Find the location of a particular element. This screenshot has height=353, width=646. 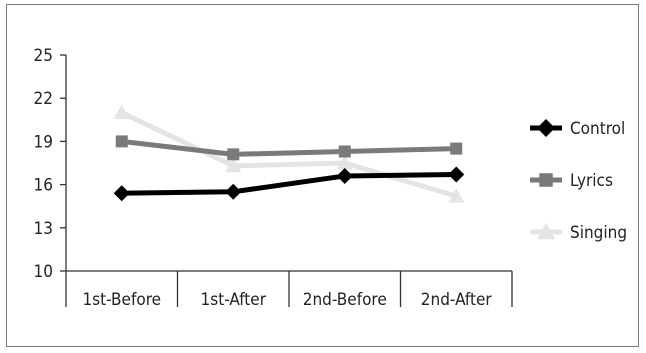

legend-item-control: Control is located at coordinates (577, 129).